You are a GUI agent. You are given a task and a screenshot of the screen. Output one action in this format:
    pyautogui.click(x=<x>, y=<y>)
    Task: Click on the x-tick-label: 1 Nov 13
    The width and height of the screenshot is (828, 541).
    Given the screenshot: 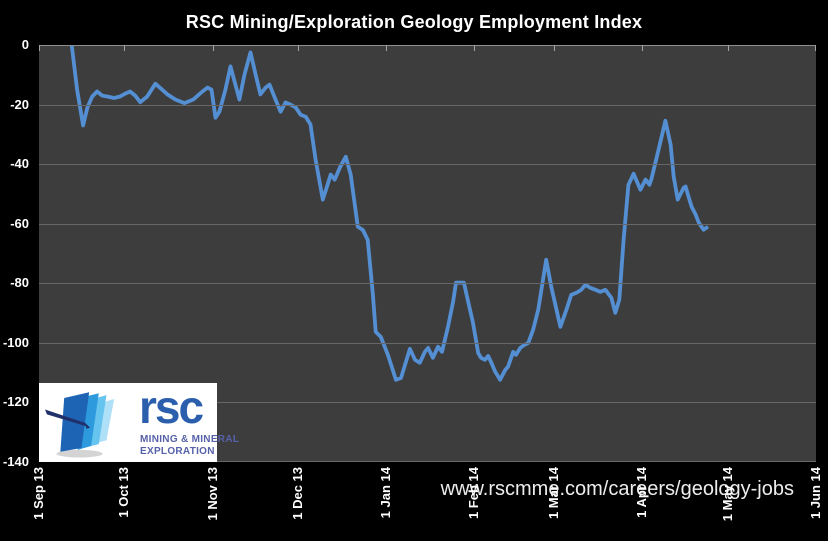 What is the action you would take?
    pyautogui.click(x=212, y=494)
    